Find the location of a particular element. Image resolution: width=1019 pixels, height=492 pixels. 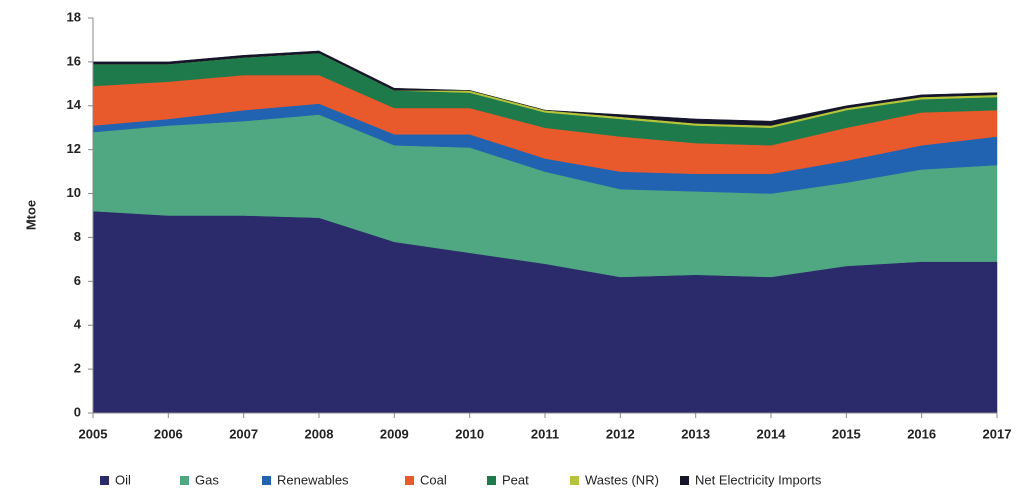

y-tick-label: 16 is located at coordinates (74, 60).